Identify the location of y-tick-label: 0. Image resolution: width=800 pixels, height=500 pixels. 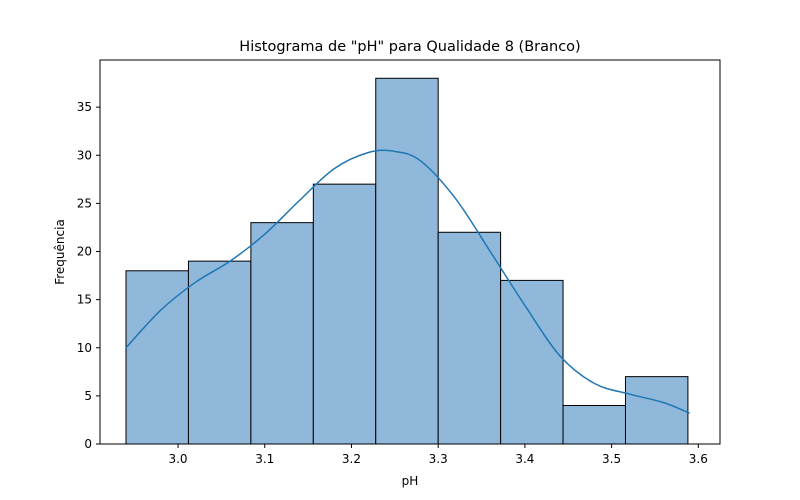
(88, 444).